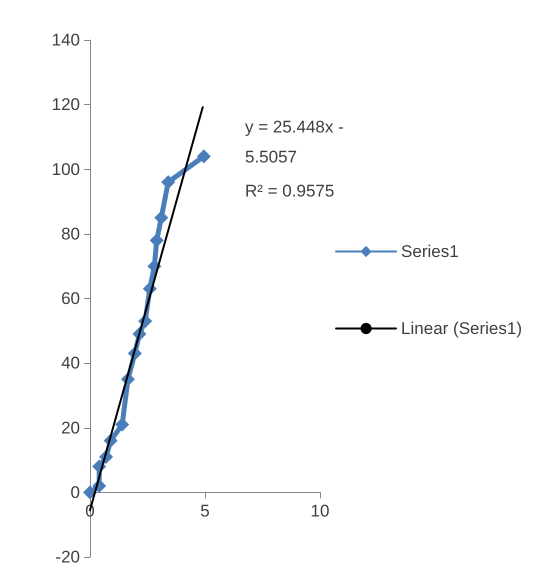 The image size is (547, 580). What do you see at coordinates (70, 234) in the screenshot?
I see `y-tick-label: 80` at bounding box center [70, 234].